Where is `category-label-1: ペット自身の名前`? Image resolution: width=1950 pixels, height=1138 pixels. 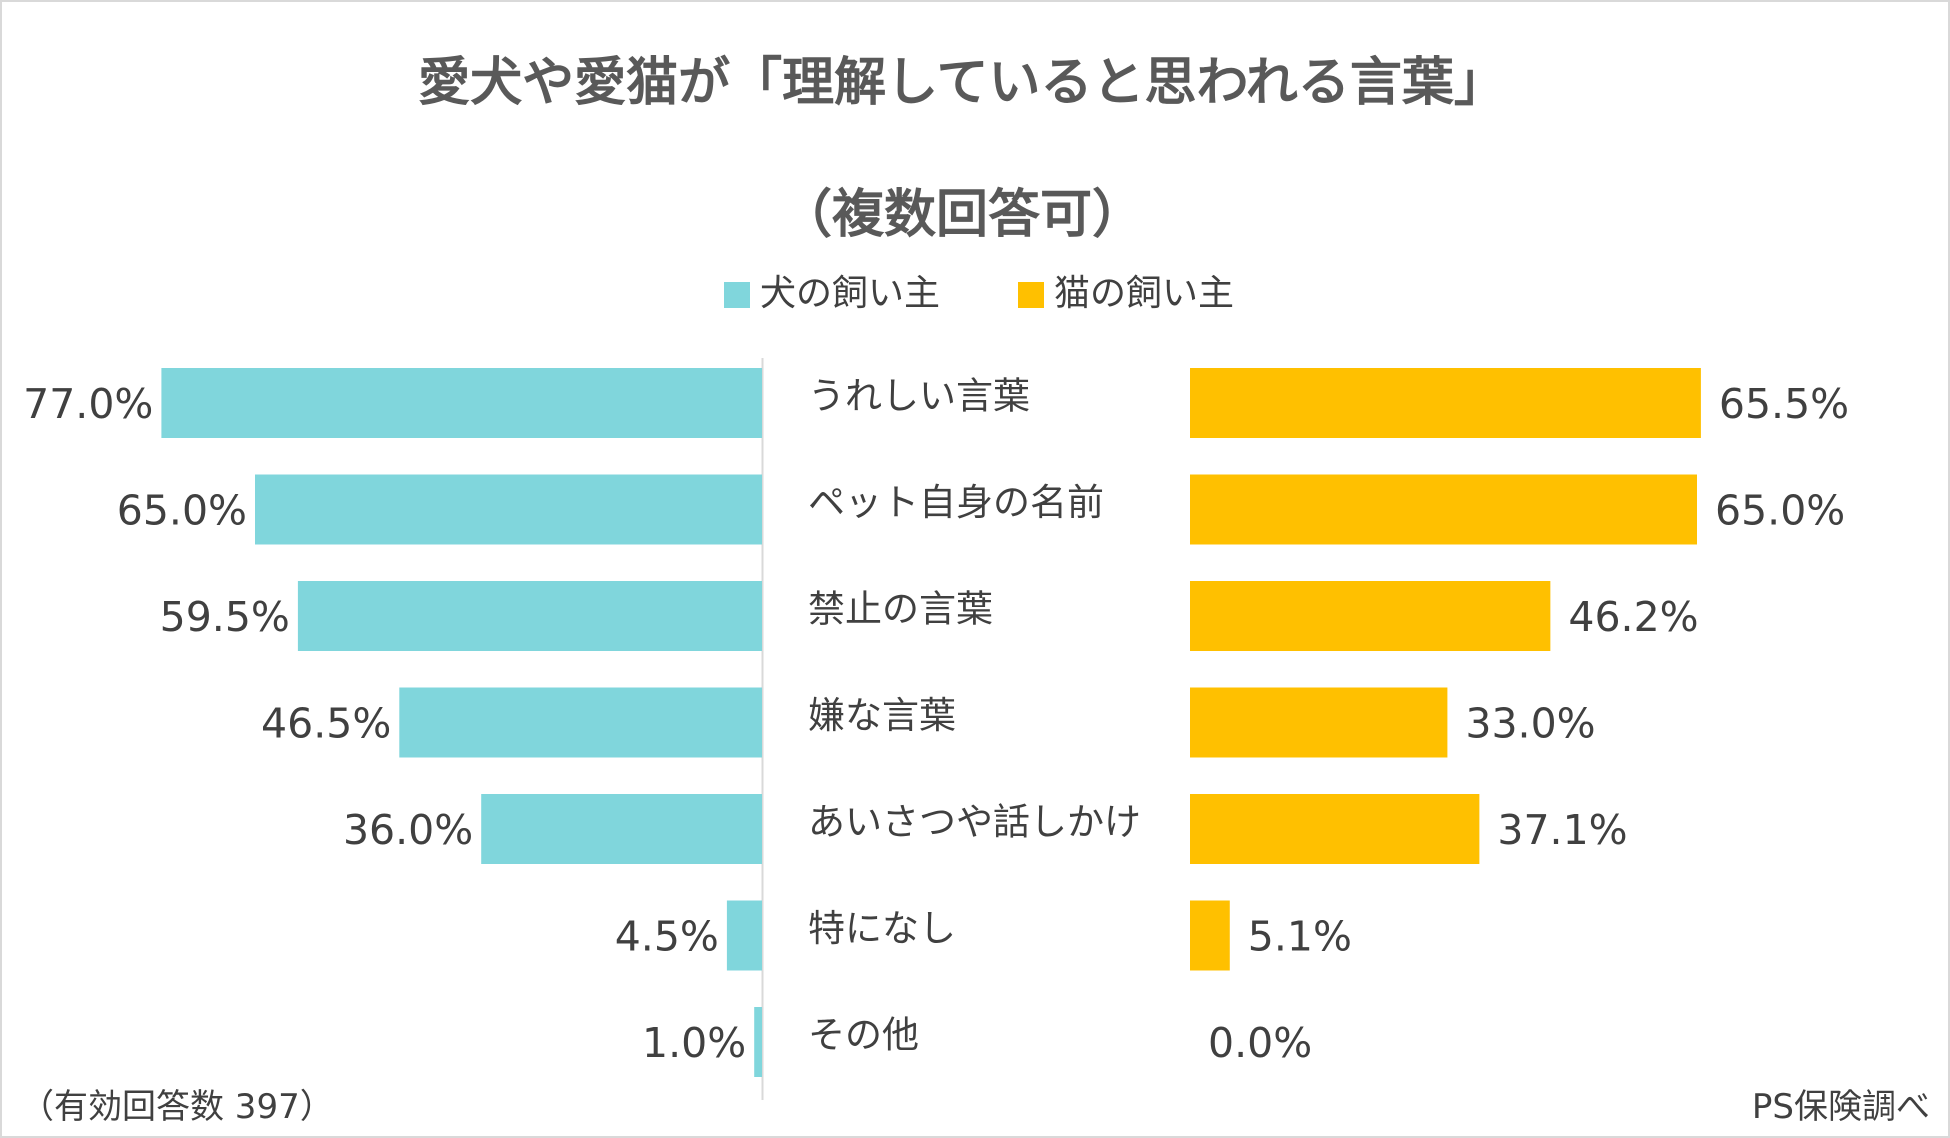
category-label-1: ペット自身の名前 is located at coordinates (956, 502).